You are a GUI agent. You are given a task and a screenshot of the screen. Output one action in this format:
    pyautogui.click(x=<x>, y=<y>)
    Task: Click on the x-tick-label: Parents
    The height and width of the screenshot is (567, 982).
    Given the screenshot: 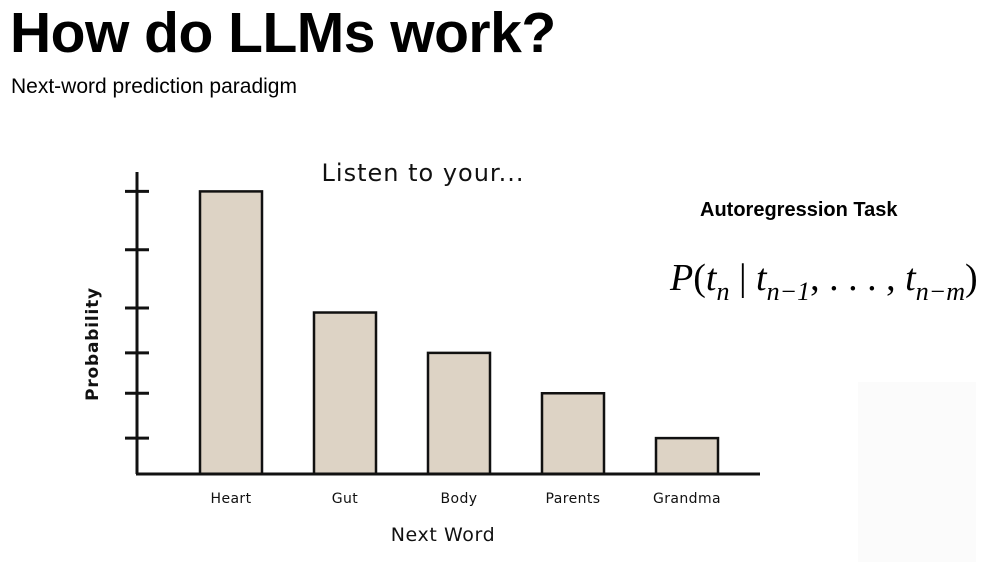 What is the action you would take?
    pyautogui.click(x=573, y=499)
    